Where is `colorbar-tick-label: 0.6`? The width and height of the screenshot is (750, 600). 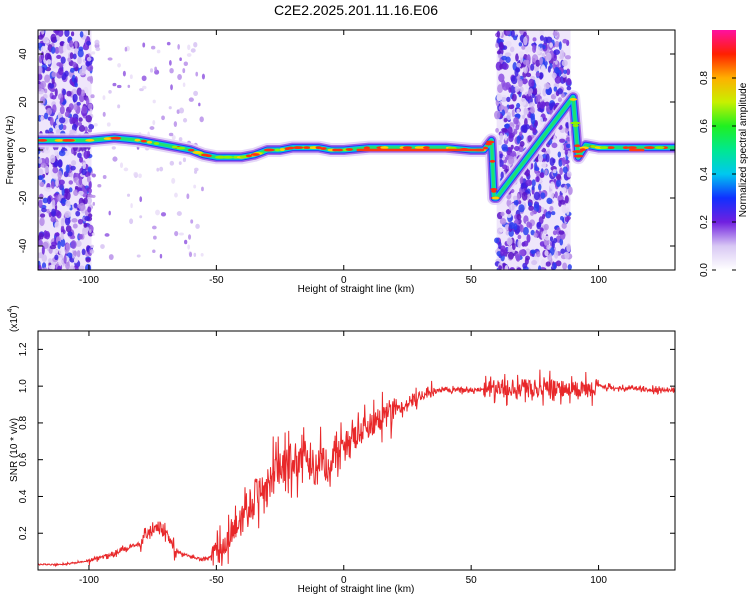
colorbar-tick-label: 0.6 is located at coordinates (704, 126).